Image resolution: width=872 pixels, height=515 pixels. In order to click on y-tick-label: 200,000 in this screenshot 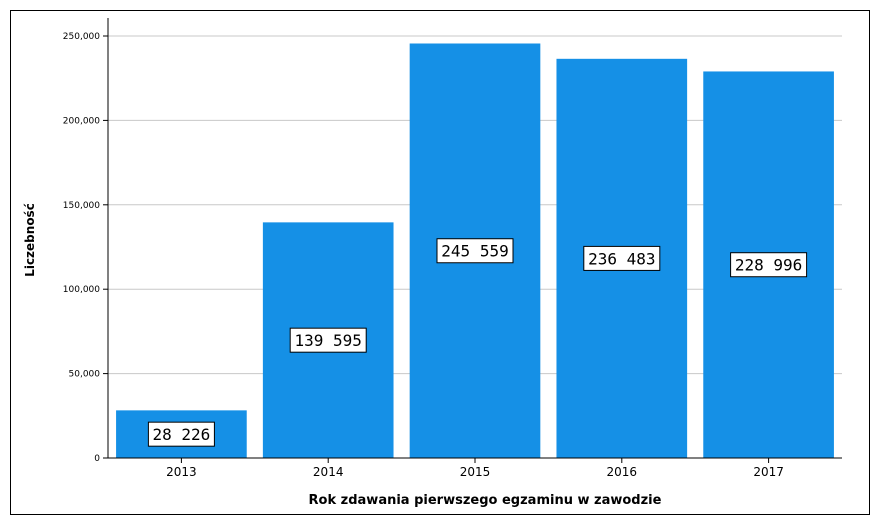, I will do `click(81, 121)`.